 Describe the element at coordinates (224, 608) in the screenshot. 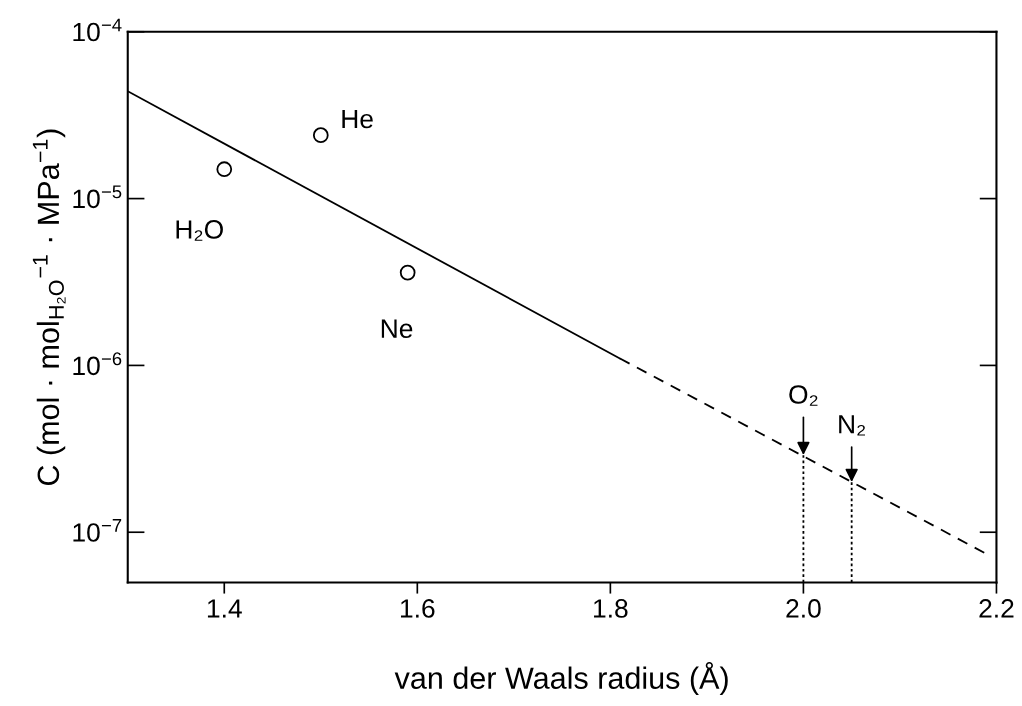

I see `x-tick-label: 1.4` at that location.